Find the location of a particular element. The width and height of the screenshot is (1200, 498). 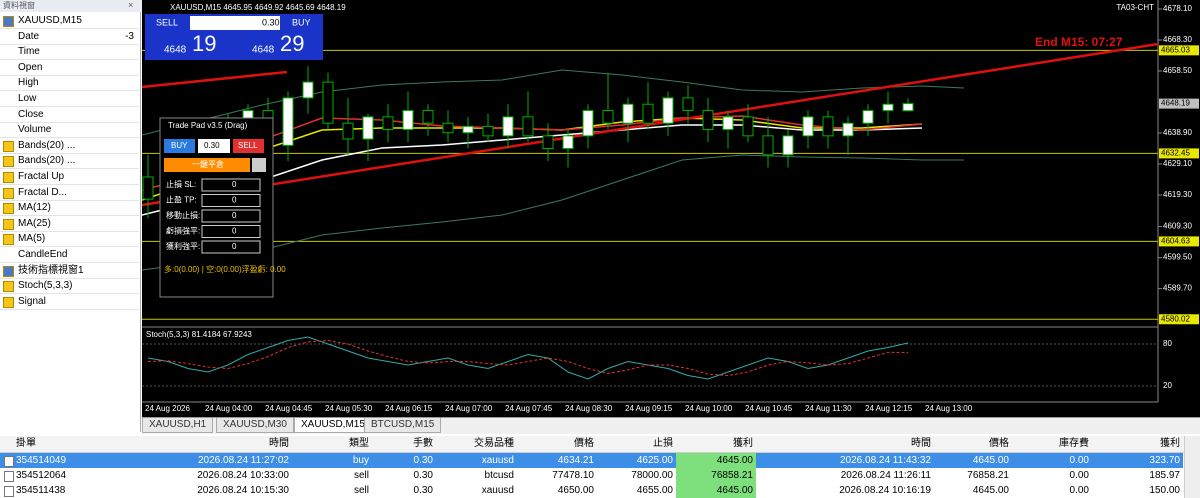

x-tick-label: 24 Aug 11:30 is located at coordinates (828, 408).